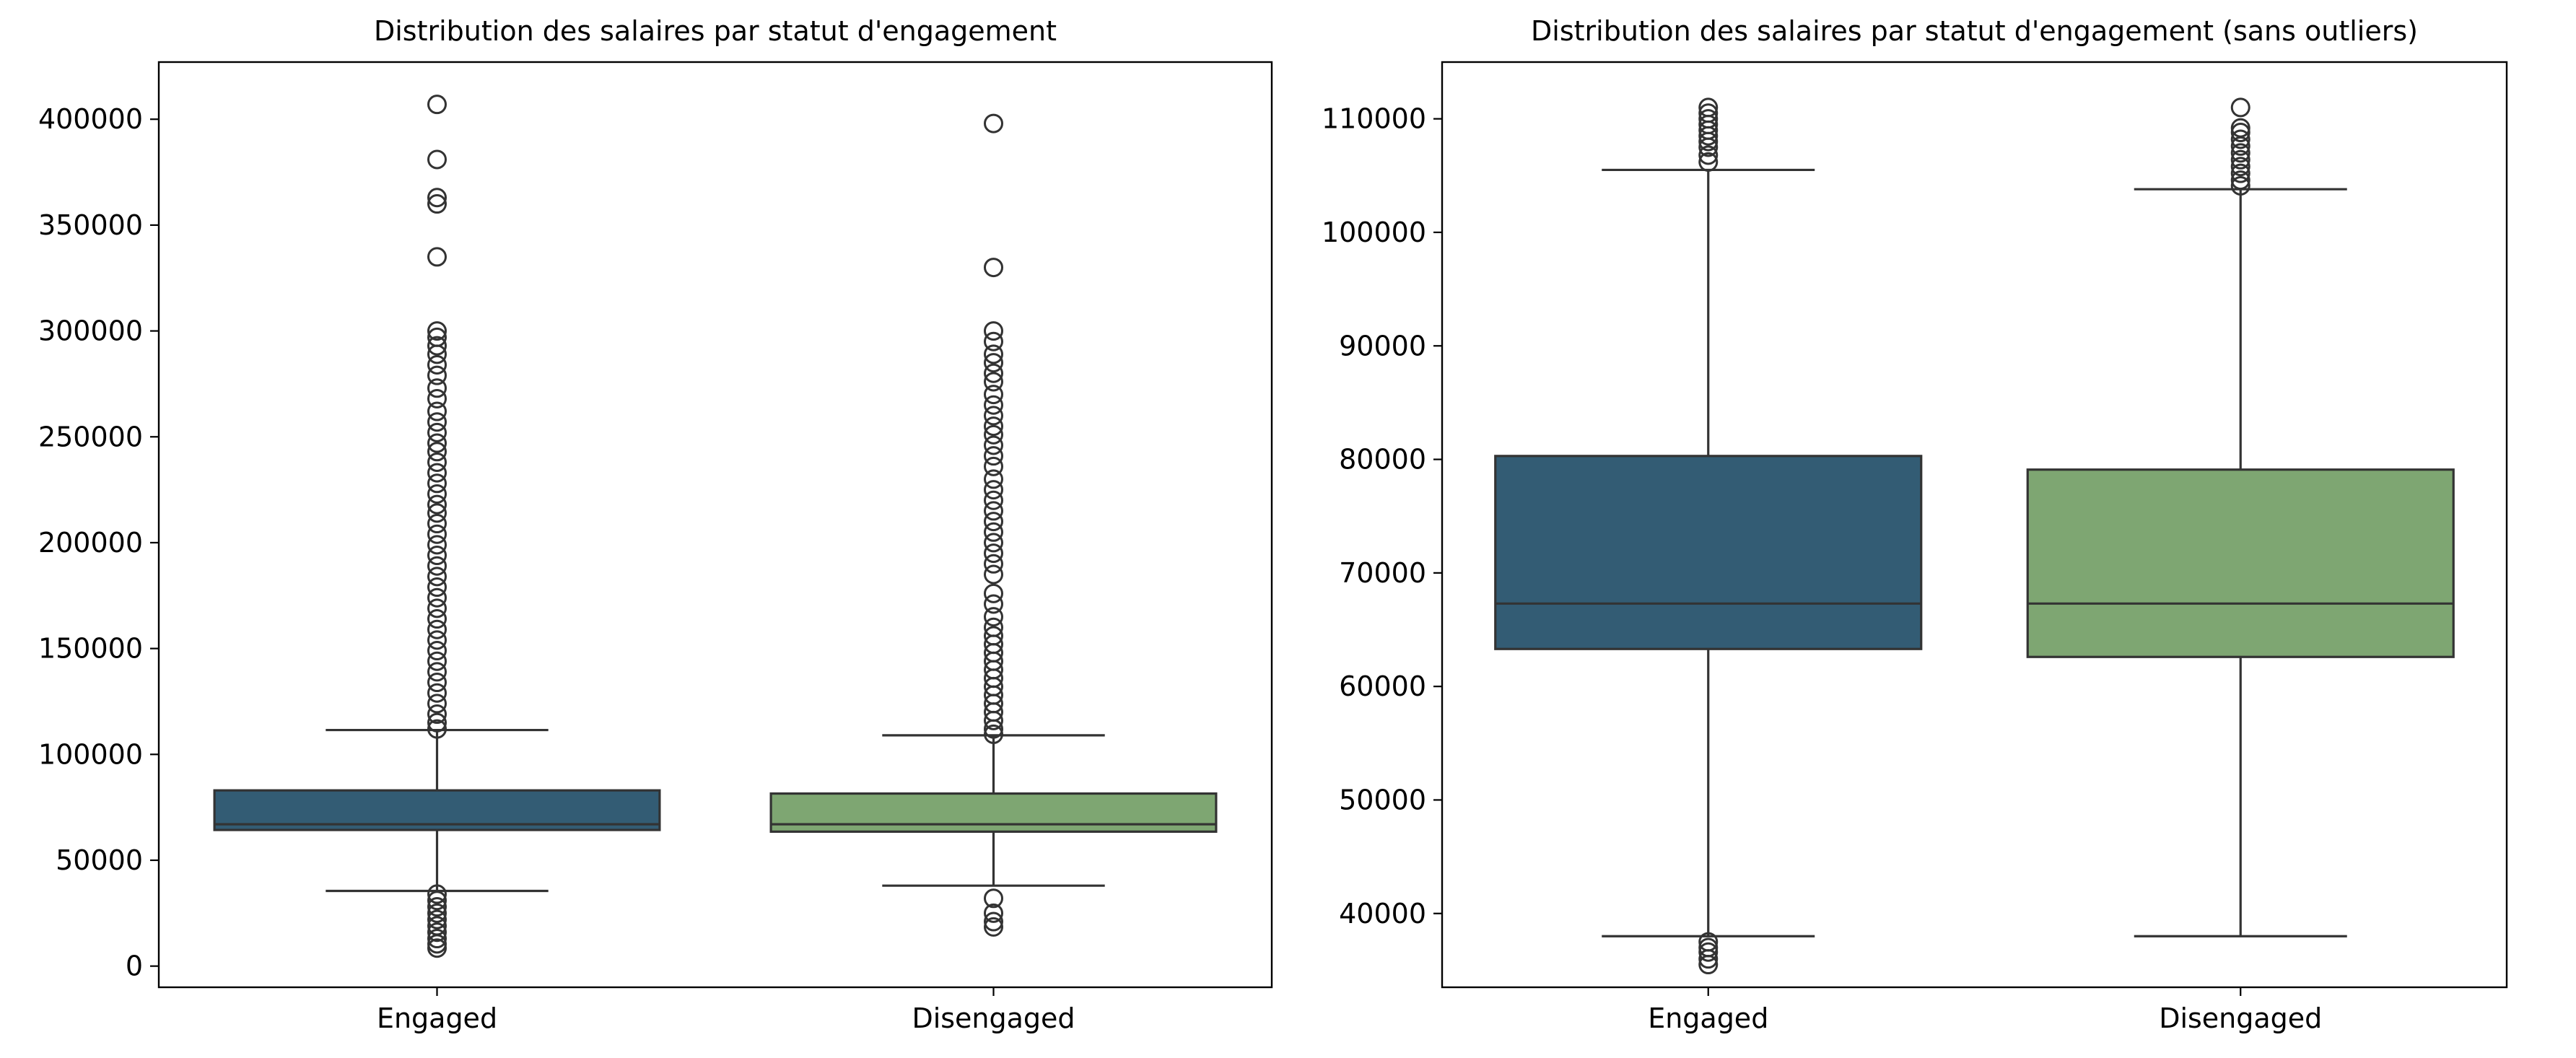 This screenshot has height=1058, width=2576. I want to click on box-engaged, so click(1708, 536).